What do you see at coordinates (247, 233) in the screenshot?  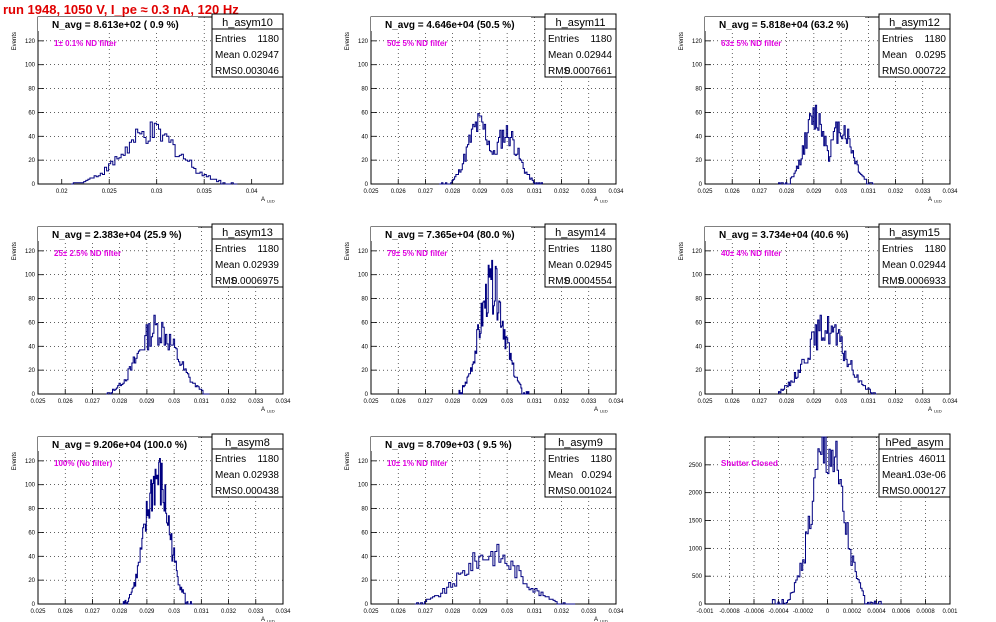 I see `histogram-name: h_asym13` at bounding box center [247, 233].